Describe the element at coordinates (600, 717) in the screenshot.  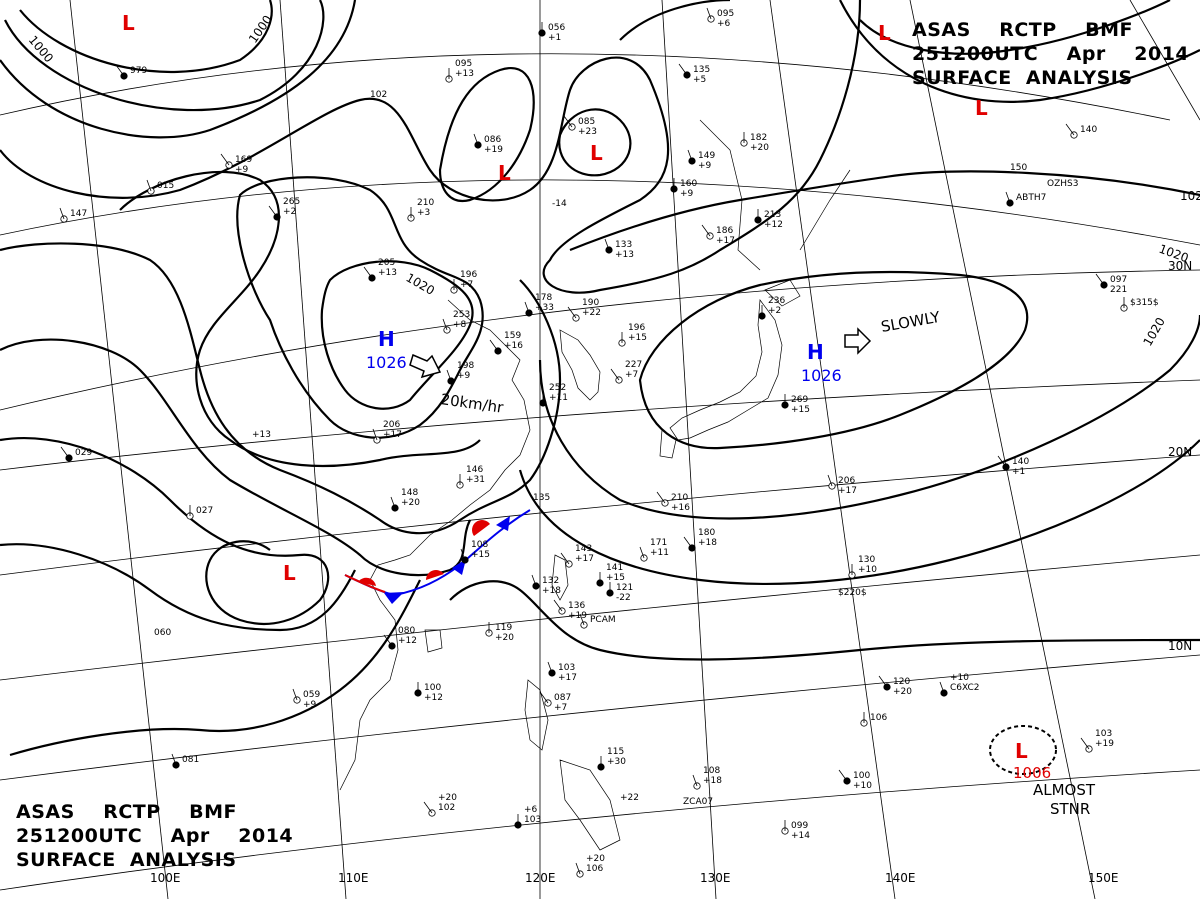
I see `latitude-line-10n` at that location.